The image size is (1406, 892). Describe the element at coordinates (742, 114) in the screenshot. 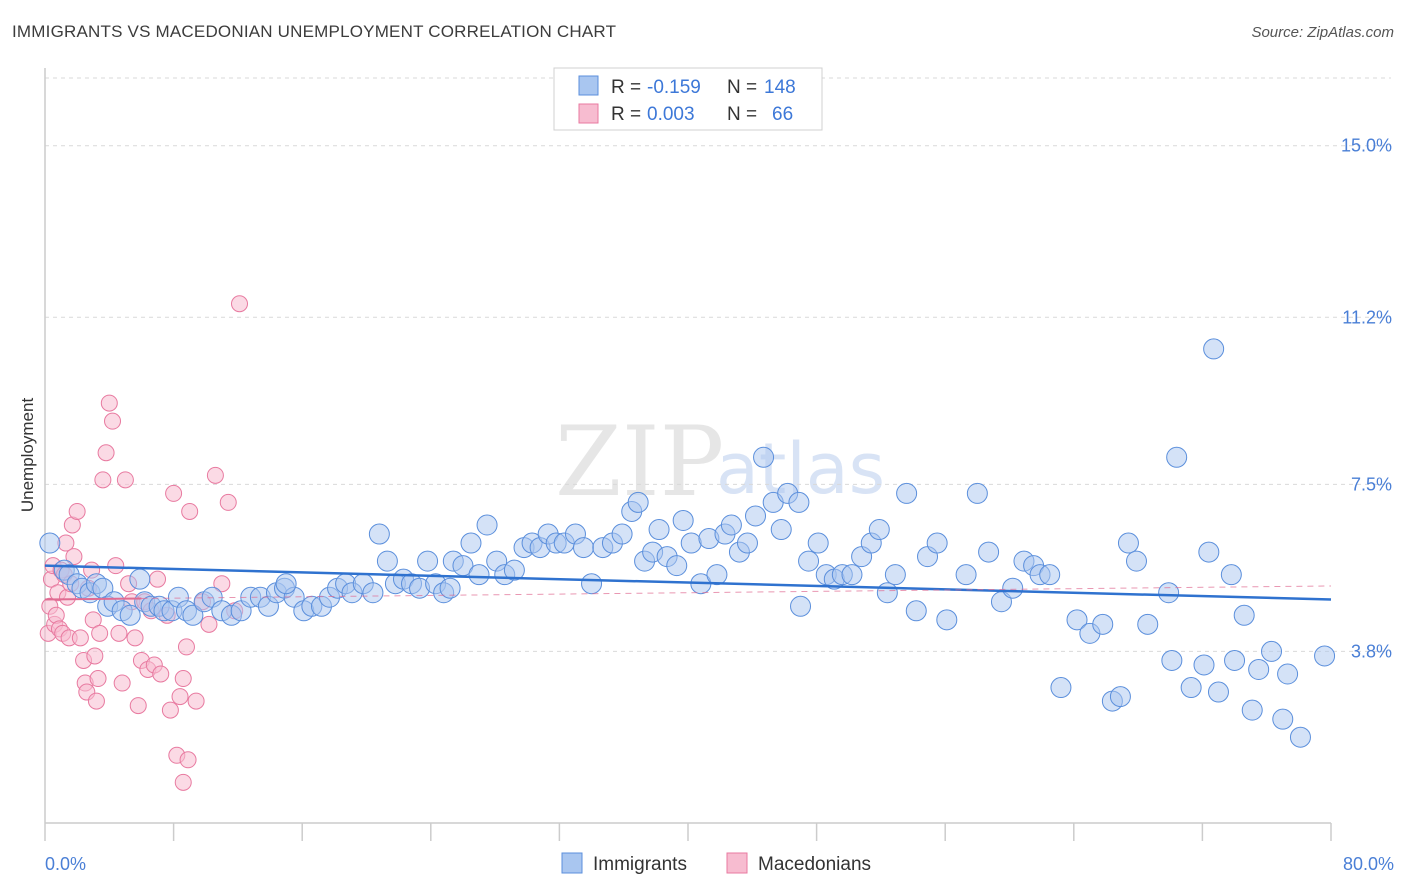

I see `legend-n-label-macedonians: N =` at that location.